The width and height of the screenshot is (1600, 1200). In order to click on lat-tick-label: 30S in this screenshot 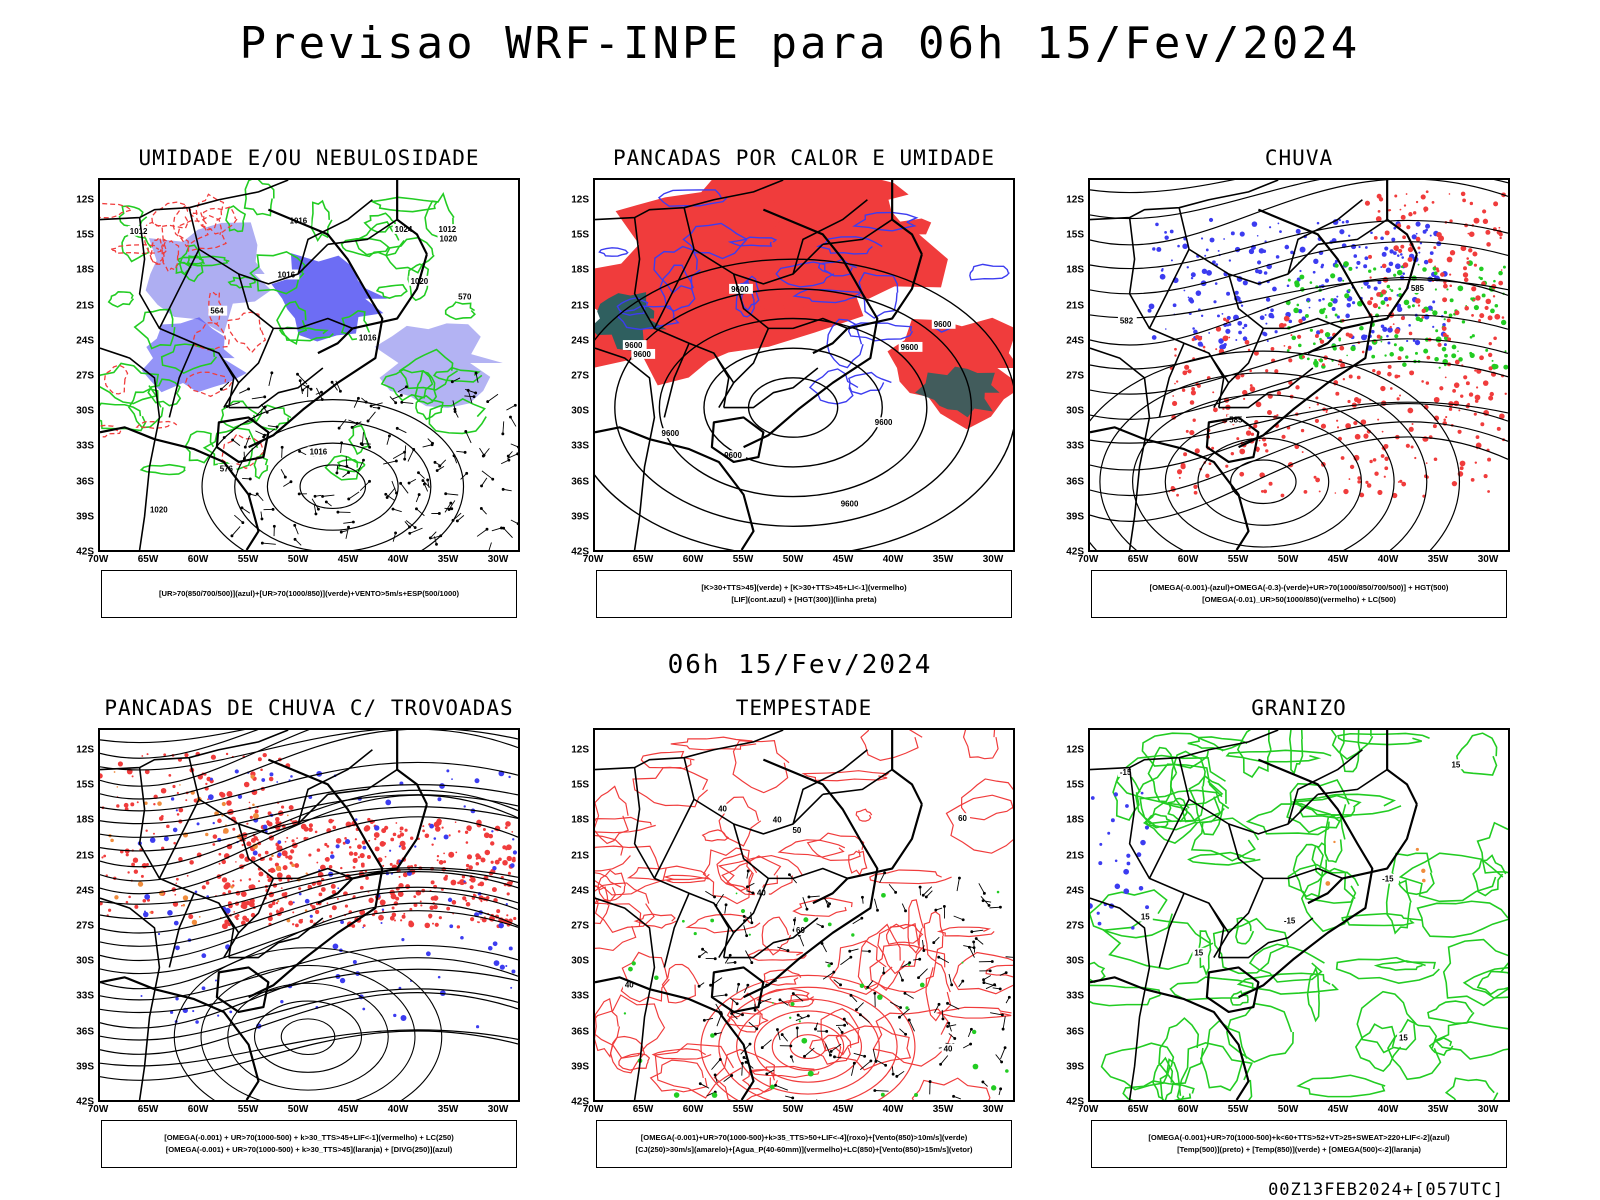, I will do `click(1075, 411)`.